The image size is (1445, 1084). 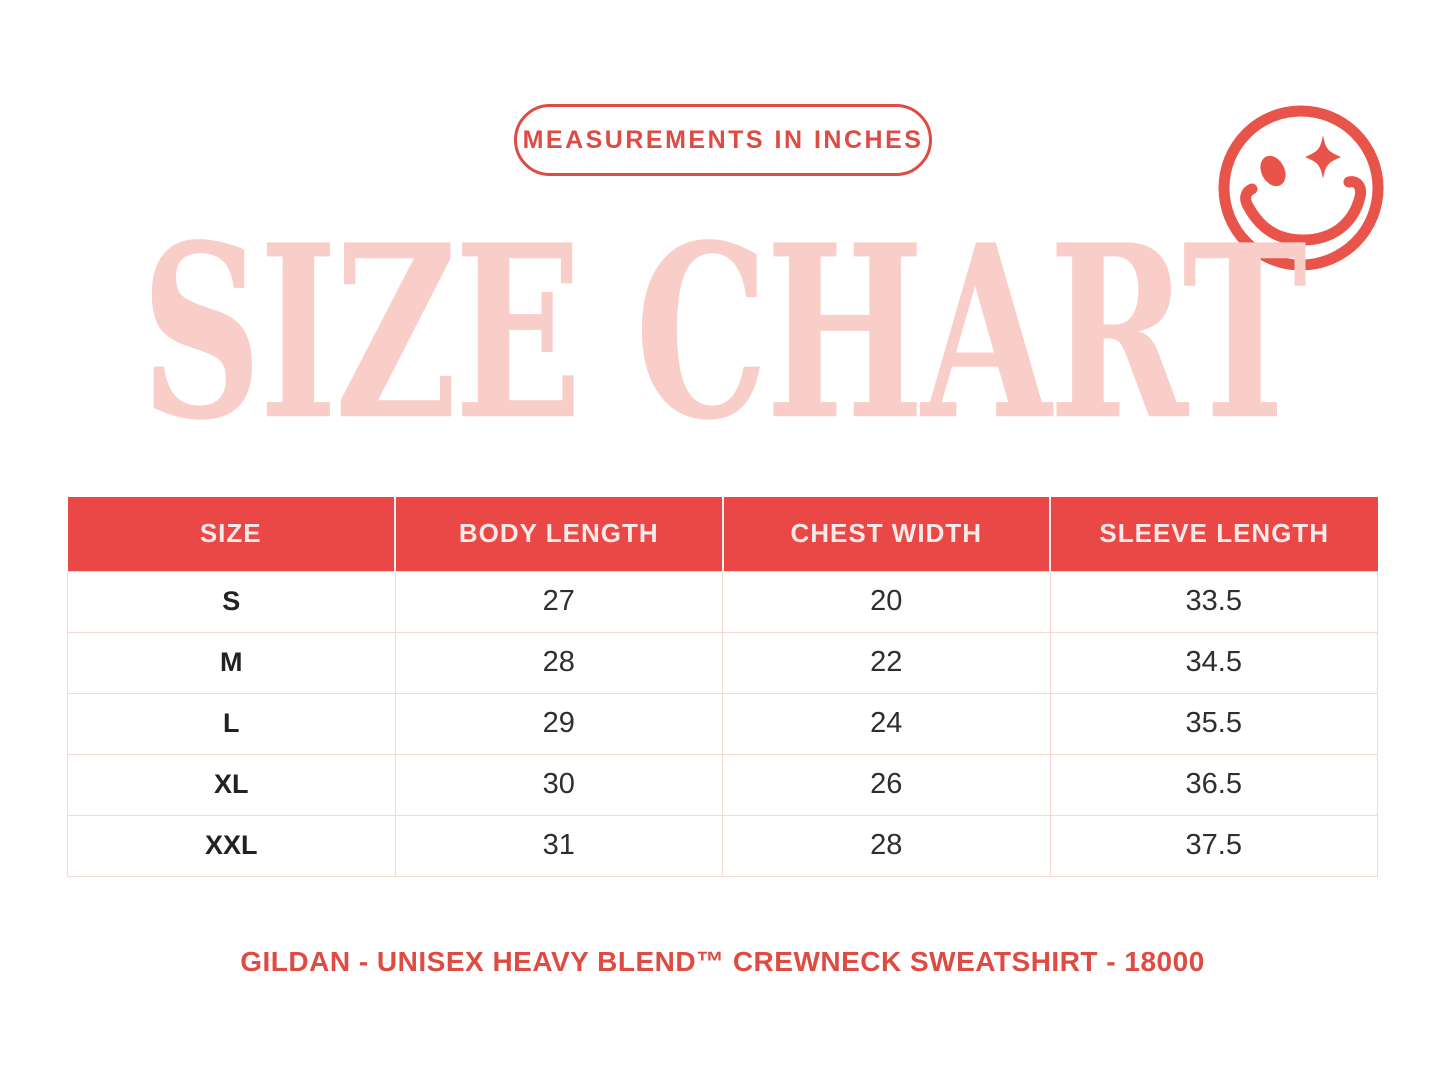 What do you see at coordinates (231, 845) in the screenshot?
I see `size-value: XXL` at bounding box center [231, 845].